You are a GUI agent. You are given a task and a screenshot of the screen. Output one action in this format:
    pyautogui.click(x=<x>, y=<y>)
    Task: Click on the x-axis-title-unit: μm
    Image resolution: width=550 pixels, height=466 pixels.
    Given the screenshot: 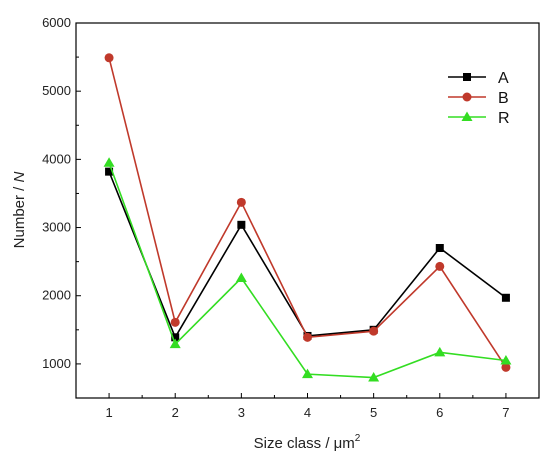 What is the action you would take?
    pyautogui.click(x=344, y=443)
    